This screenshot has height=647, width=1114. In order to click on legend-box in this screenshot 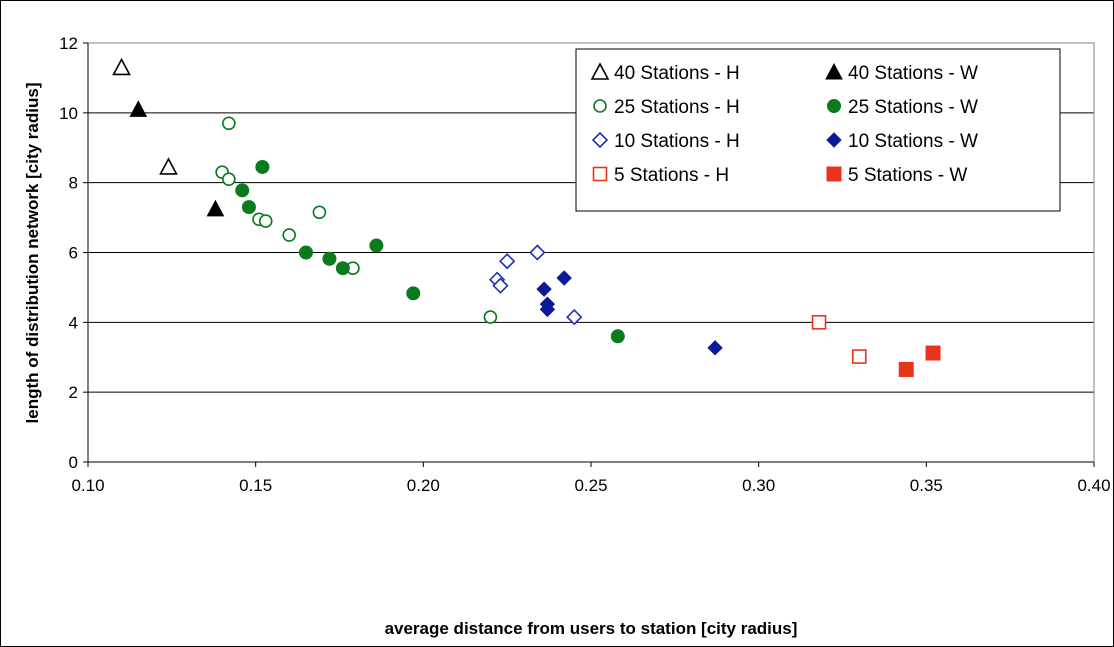, I will do `click(818, 130)`.